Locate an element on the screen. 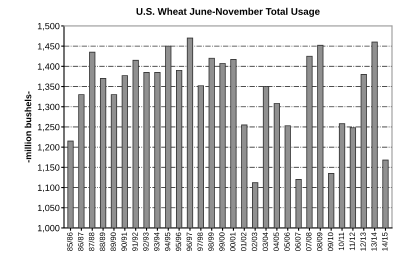 The image size is (400, 273). y-tick-label: 1,200 is located at coordinates (49, 148).